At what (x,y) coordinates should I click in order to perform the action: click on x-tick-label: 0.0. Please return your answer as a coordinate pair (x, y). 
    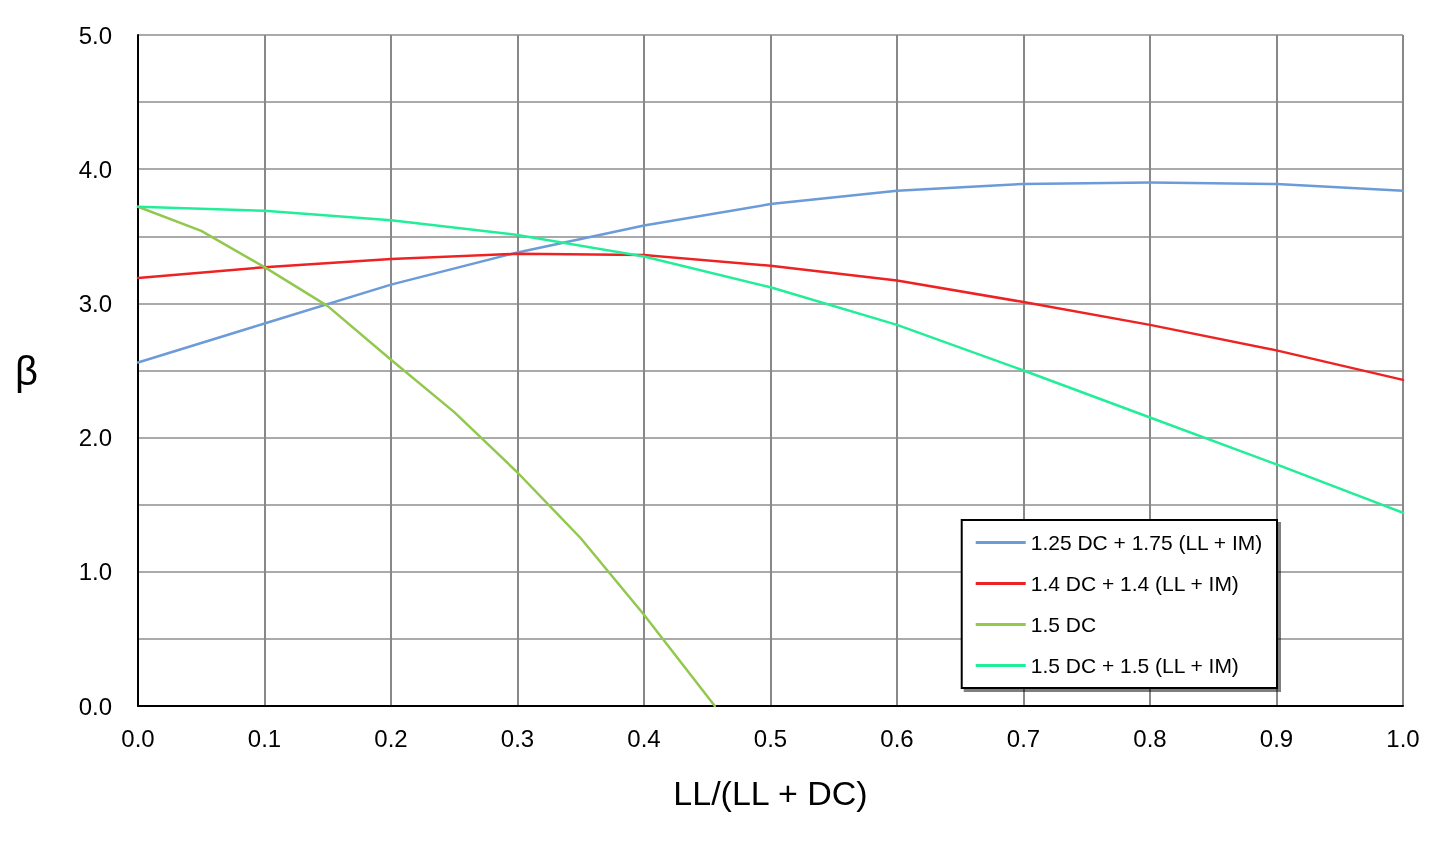
    Looking at the image, I should click on (138, 738).